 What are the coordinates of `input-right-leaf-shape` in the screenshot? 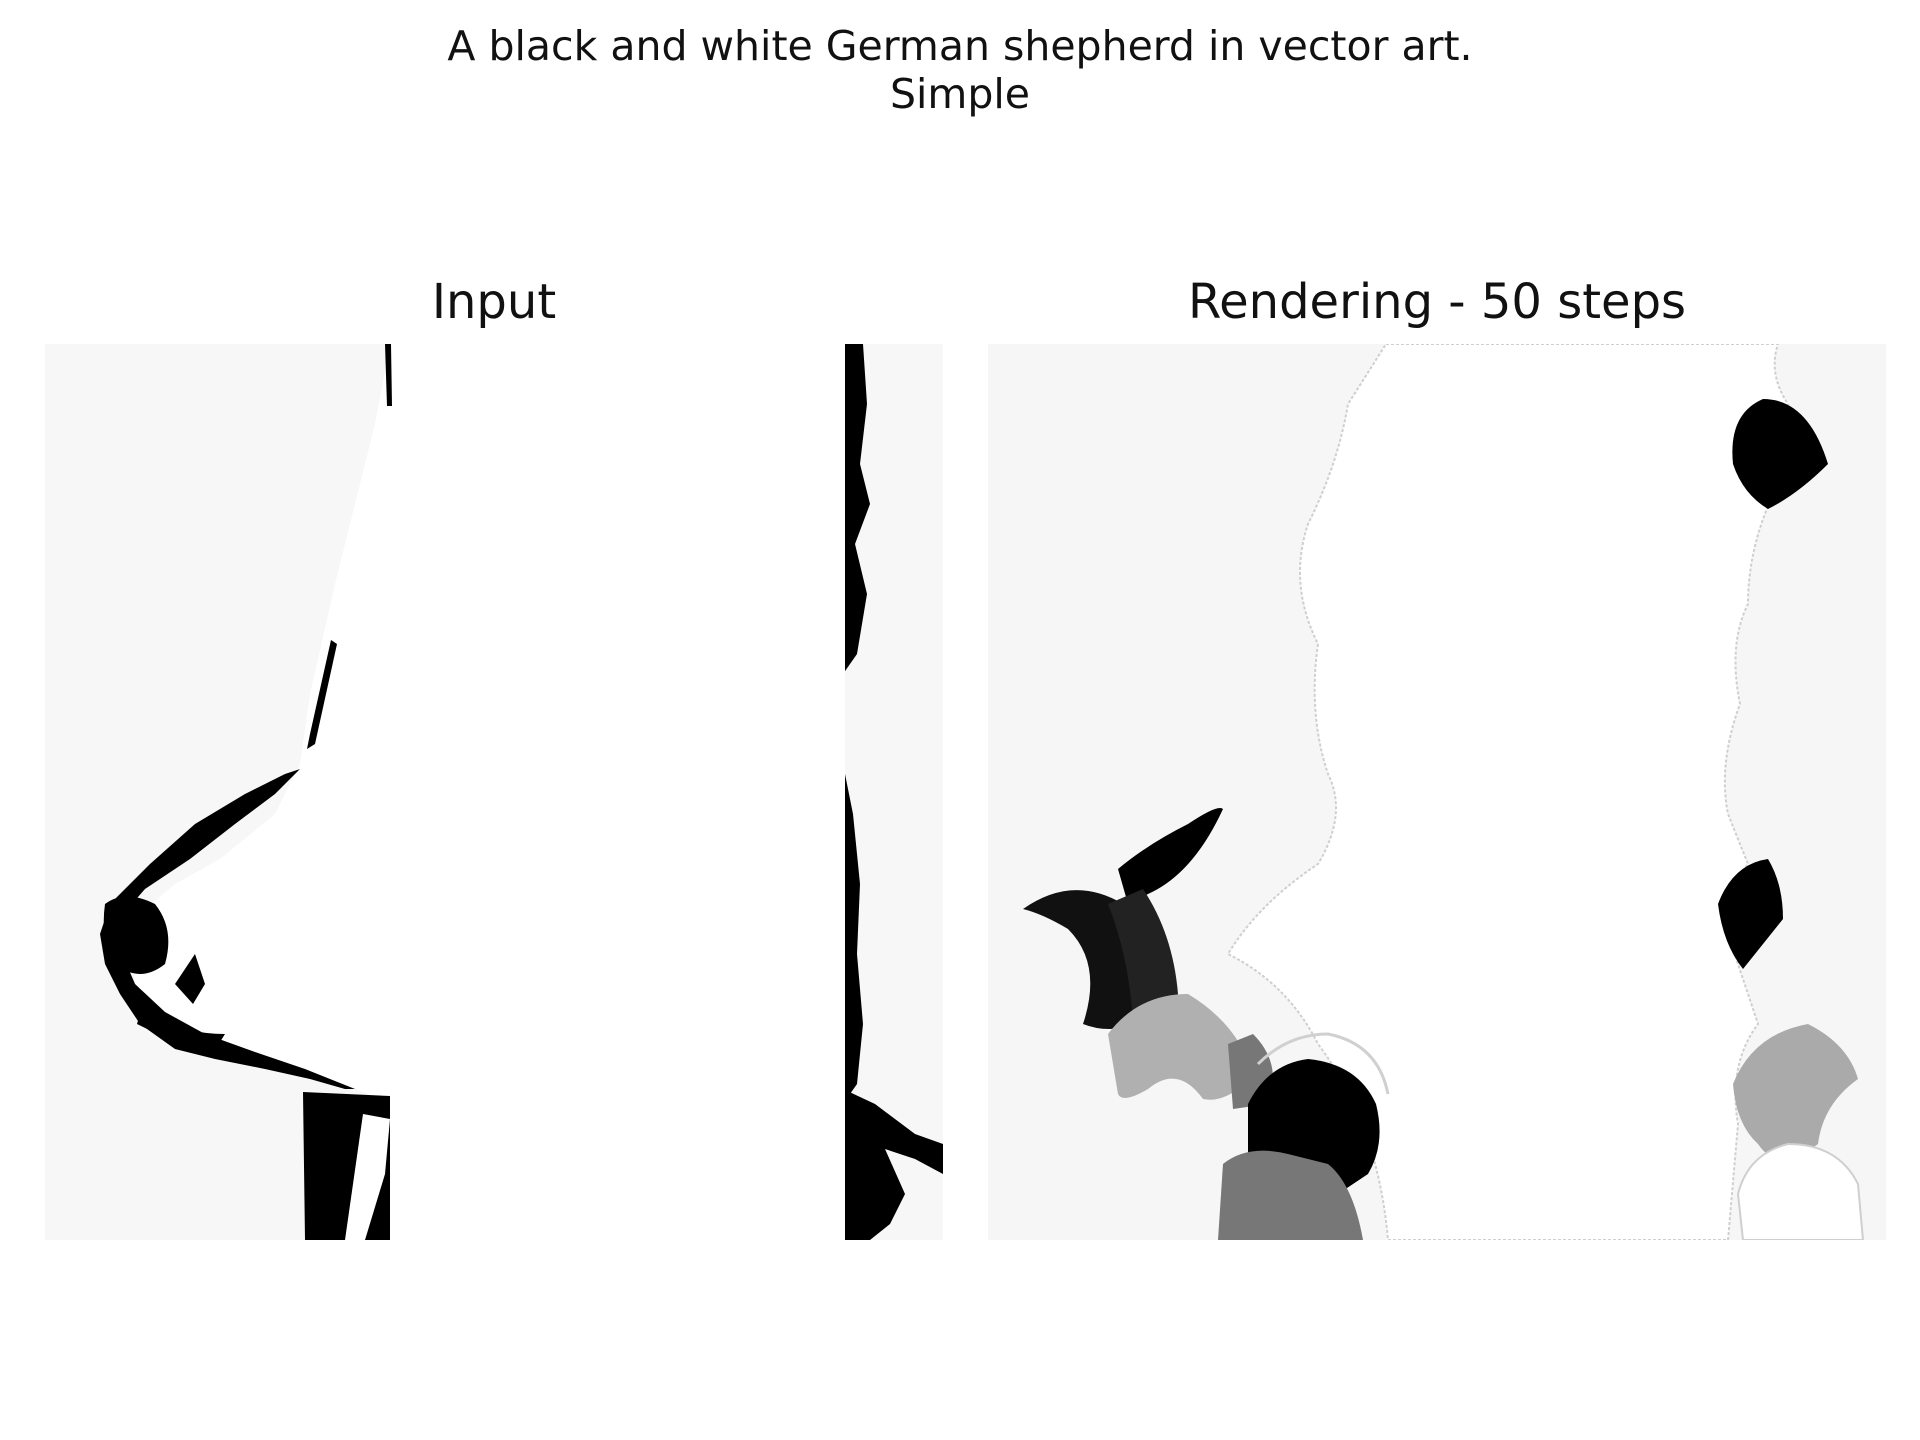 It's located at (893, 1164).